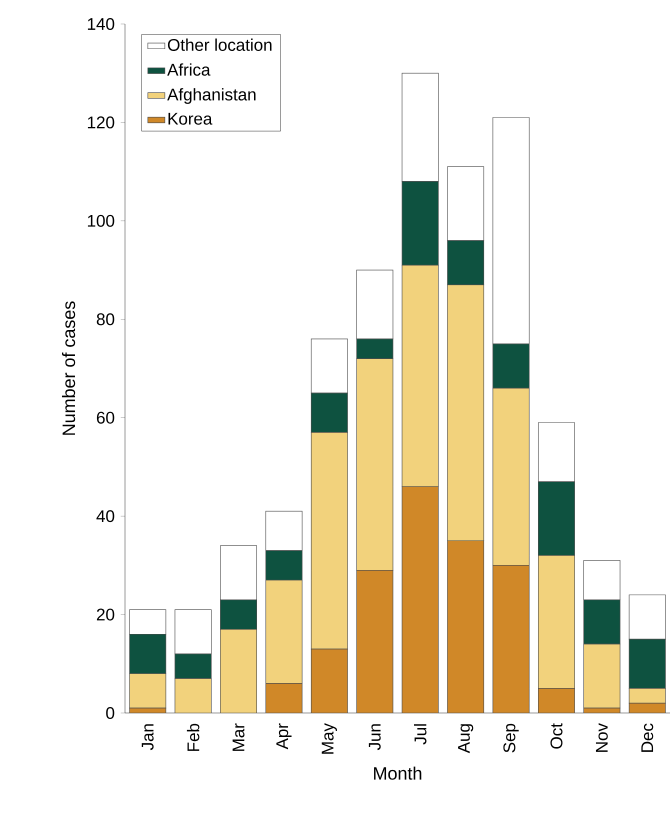 The width and height of the screenshot is (672, 829). I want to click on x-tick-label: Mar, so click(238, 737).